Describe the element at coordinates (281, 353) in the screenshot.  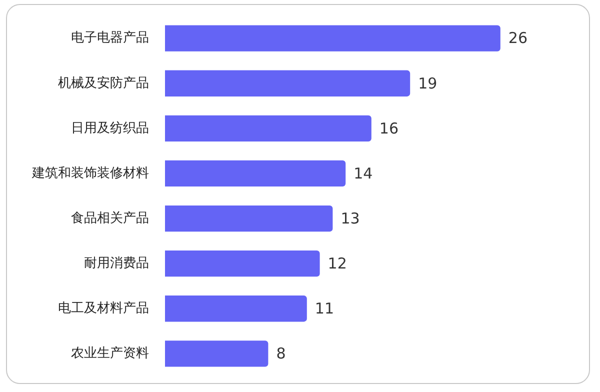
I see `data-label: 8` at that location.